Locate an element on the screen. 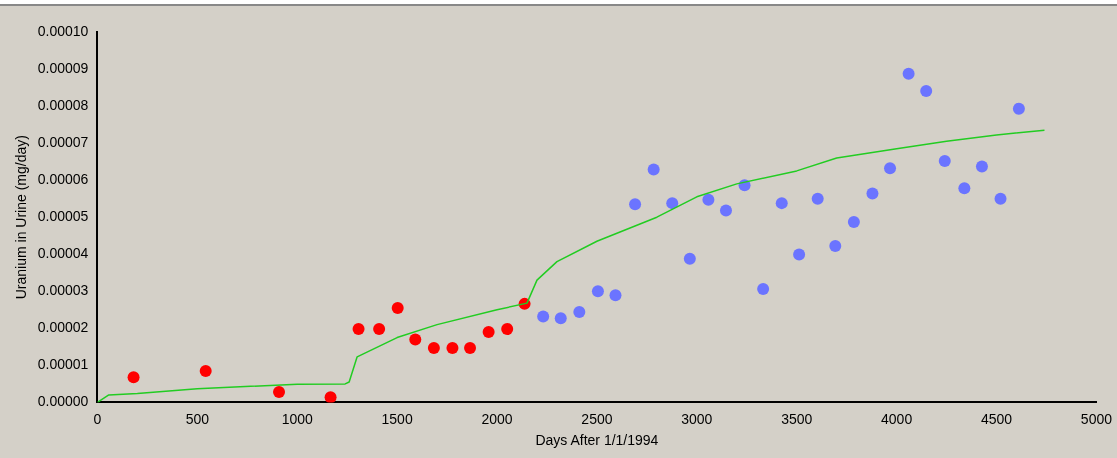  y-tick-label: 0.00002 is located at coordinates (63, 327).